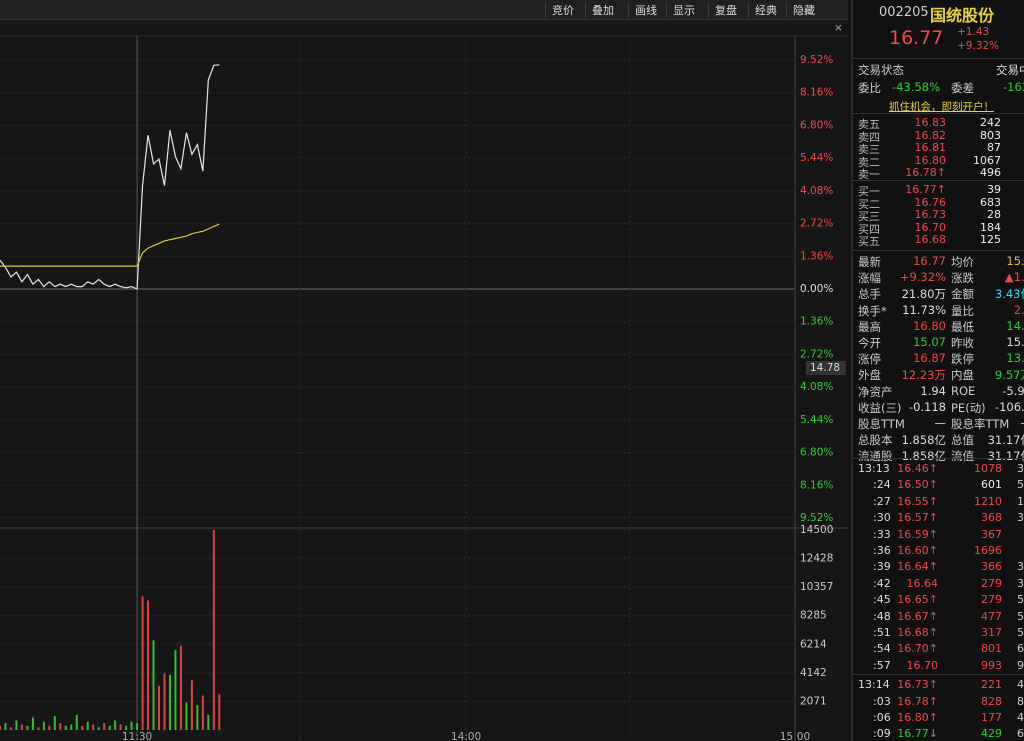  I want to click on tick-price: 16.50↑, so click(917, 485).